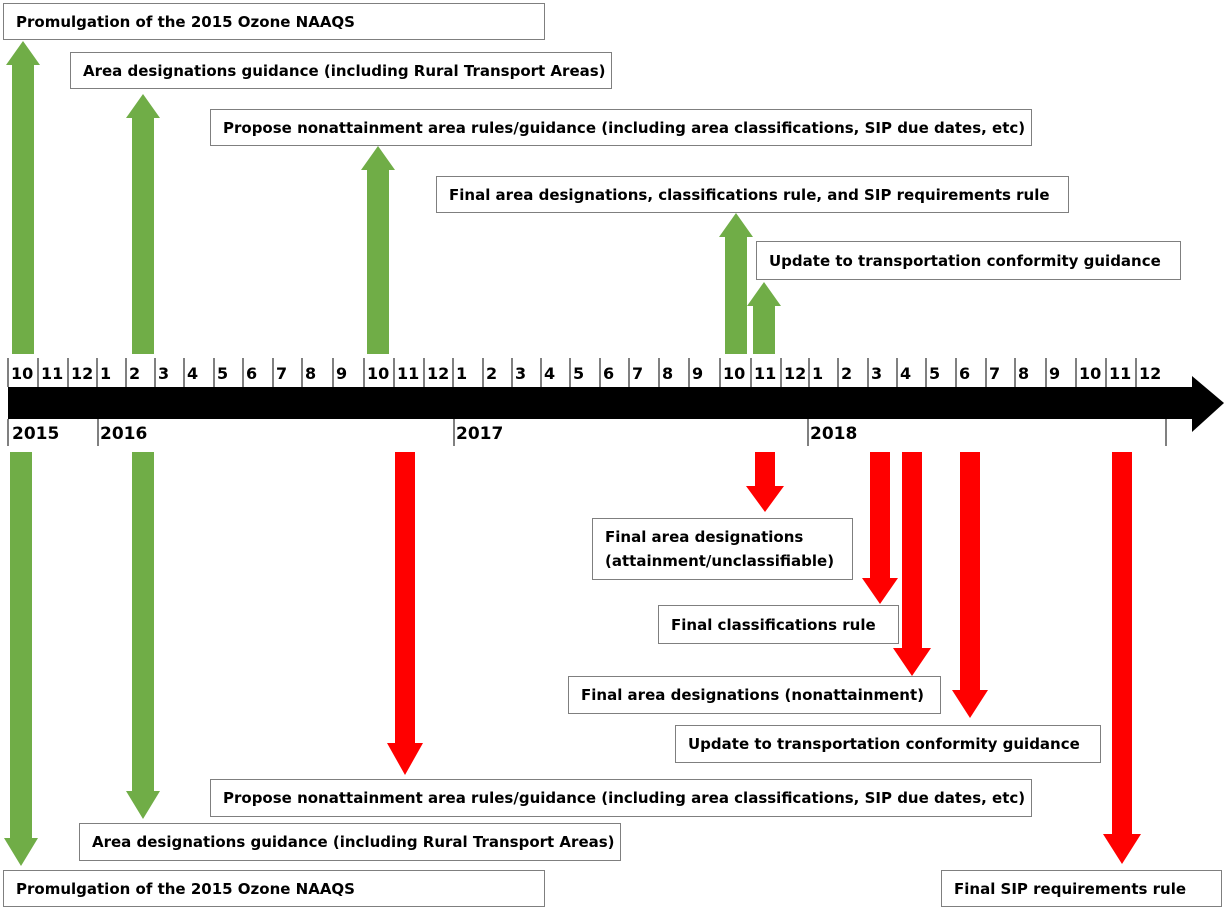 The width and height of the screenshot is (1226, 910). Describe the element at coordinates (765, 482) in the screenshot. I see `down-arrow-final-designations-attainment` at that location.